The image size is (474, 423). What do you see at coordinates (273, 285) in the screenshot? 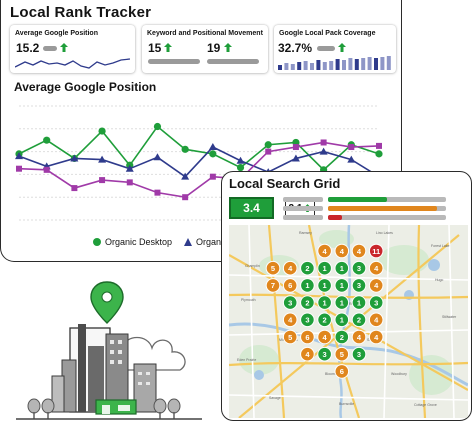
I see `grid-rank-pin: 7` at bounding box center [273, 285].